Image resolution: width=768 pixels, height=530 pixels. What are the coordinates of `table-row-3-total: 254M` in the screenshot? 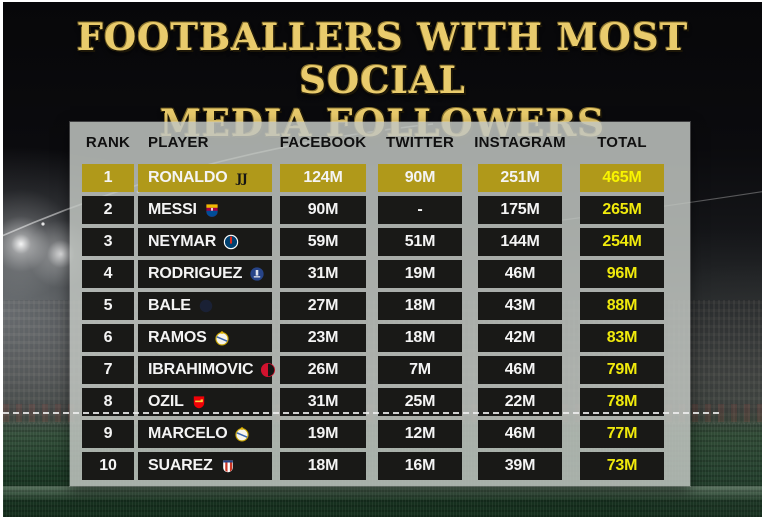 It's located at (622, 242).